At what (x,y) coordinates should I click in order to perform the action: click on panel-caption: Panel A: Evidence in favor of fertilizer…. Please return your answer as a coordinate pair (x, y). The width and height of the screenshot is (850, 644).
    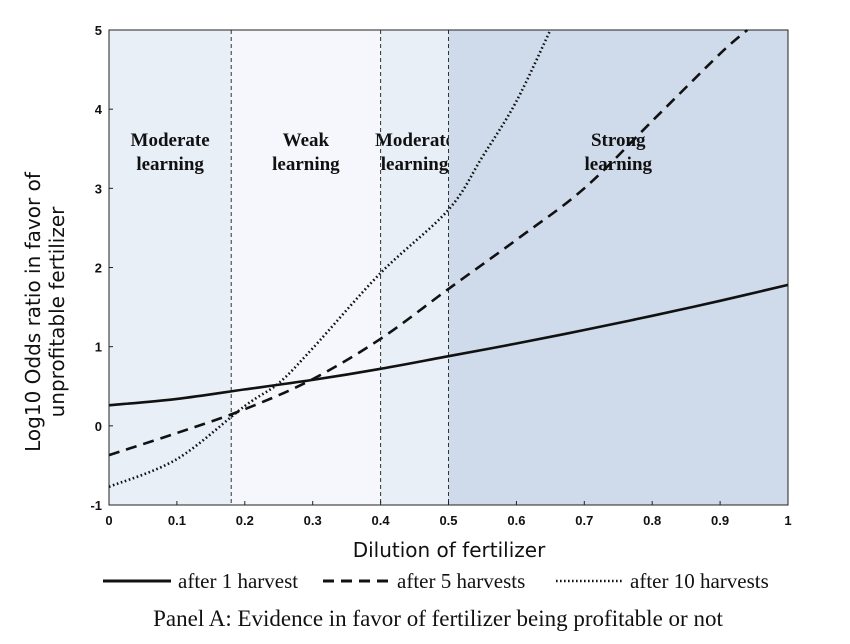
    Looking at the image, I should click on (438, 618).